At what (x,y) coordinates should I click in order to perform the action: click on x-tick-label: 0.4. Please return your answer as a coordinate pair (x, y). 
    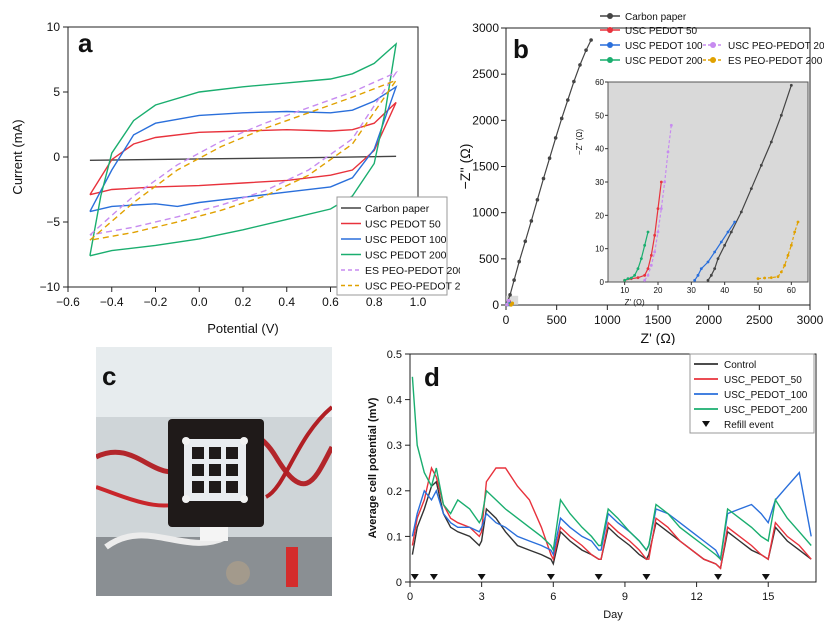
    Looking at the image, I should click on (286, 302).